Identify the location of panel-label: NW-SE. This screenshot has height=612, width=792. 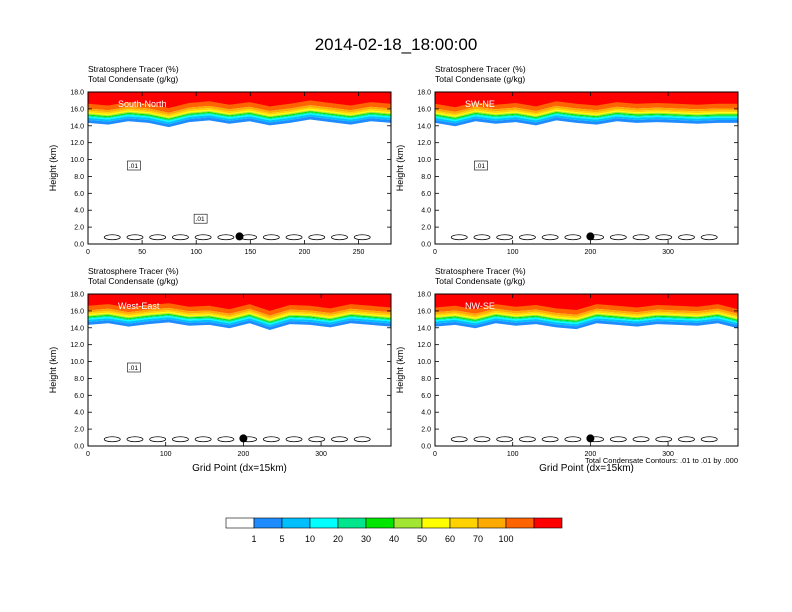
(480, 306).